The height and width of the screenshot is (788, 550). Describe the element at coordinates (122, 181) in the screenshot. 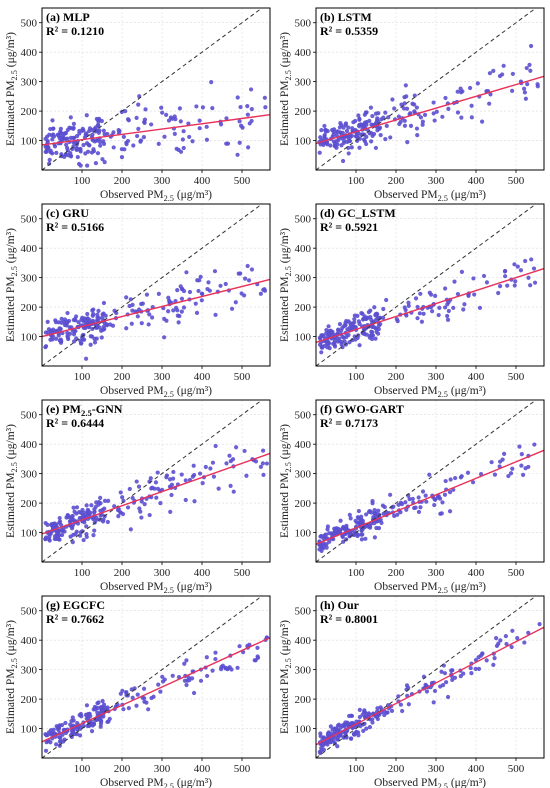

I see `x-tick-label: 200` at that location.